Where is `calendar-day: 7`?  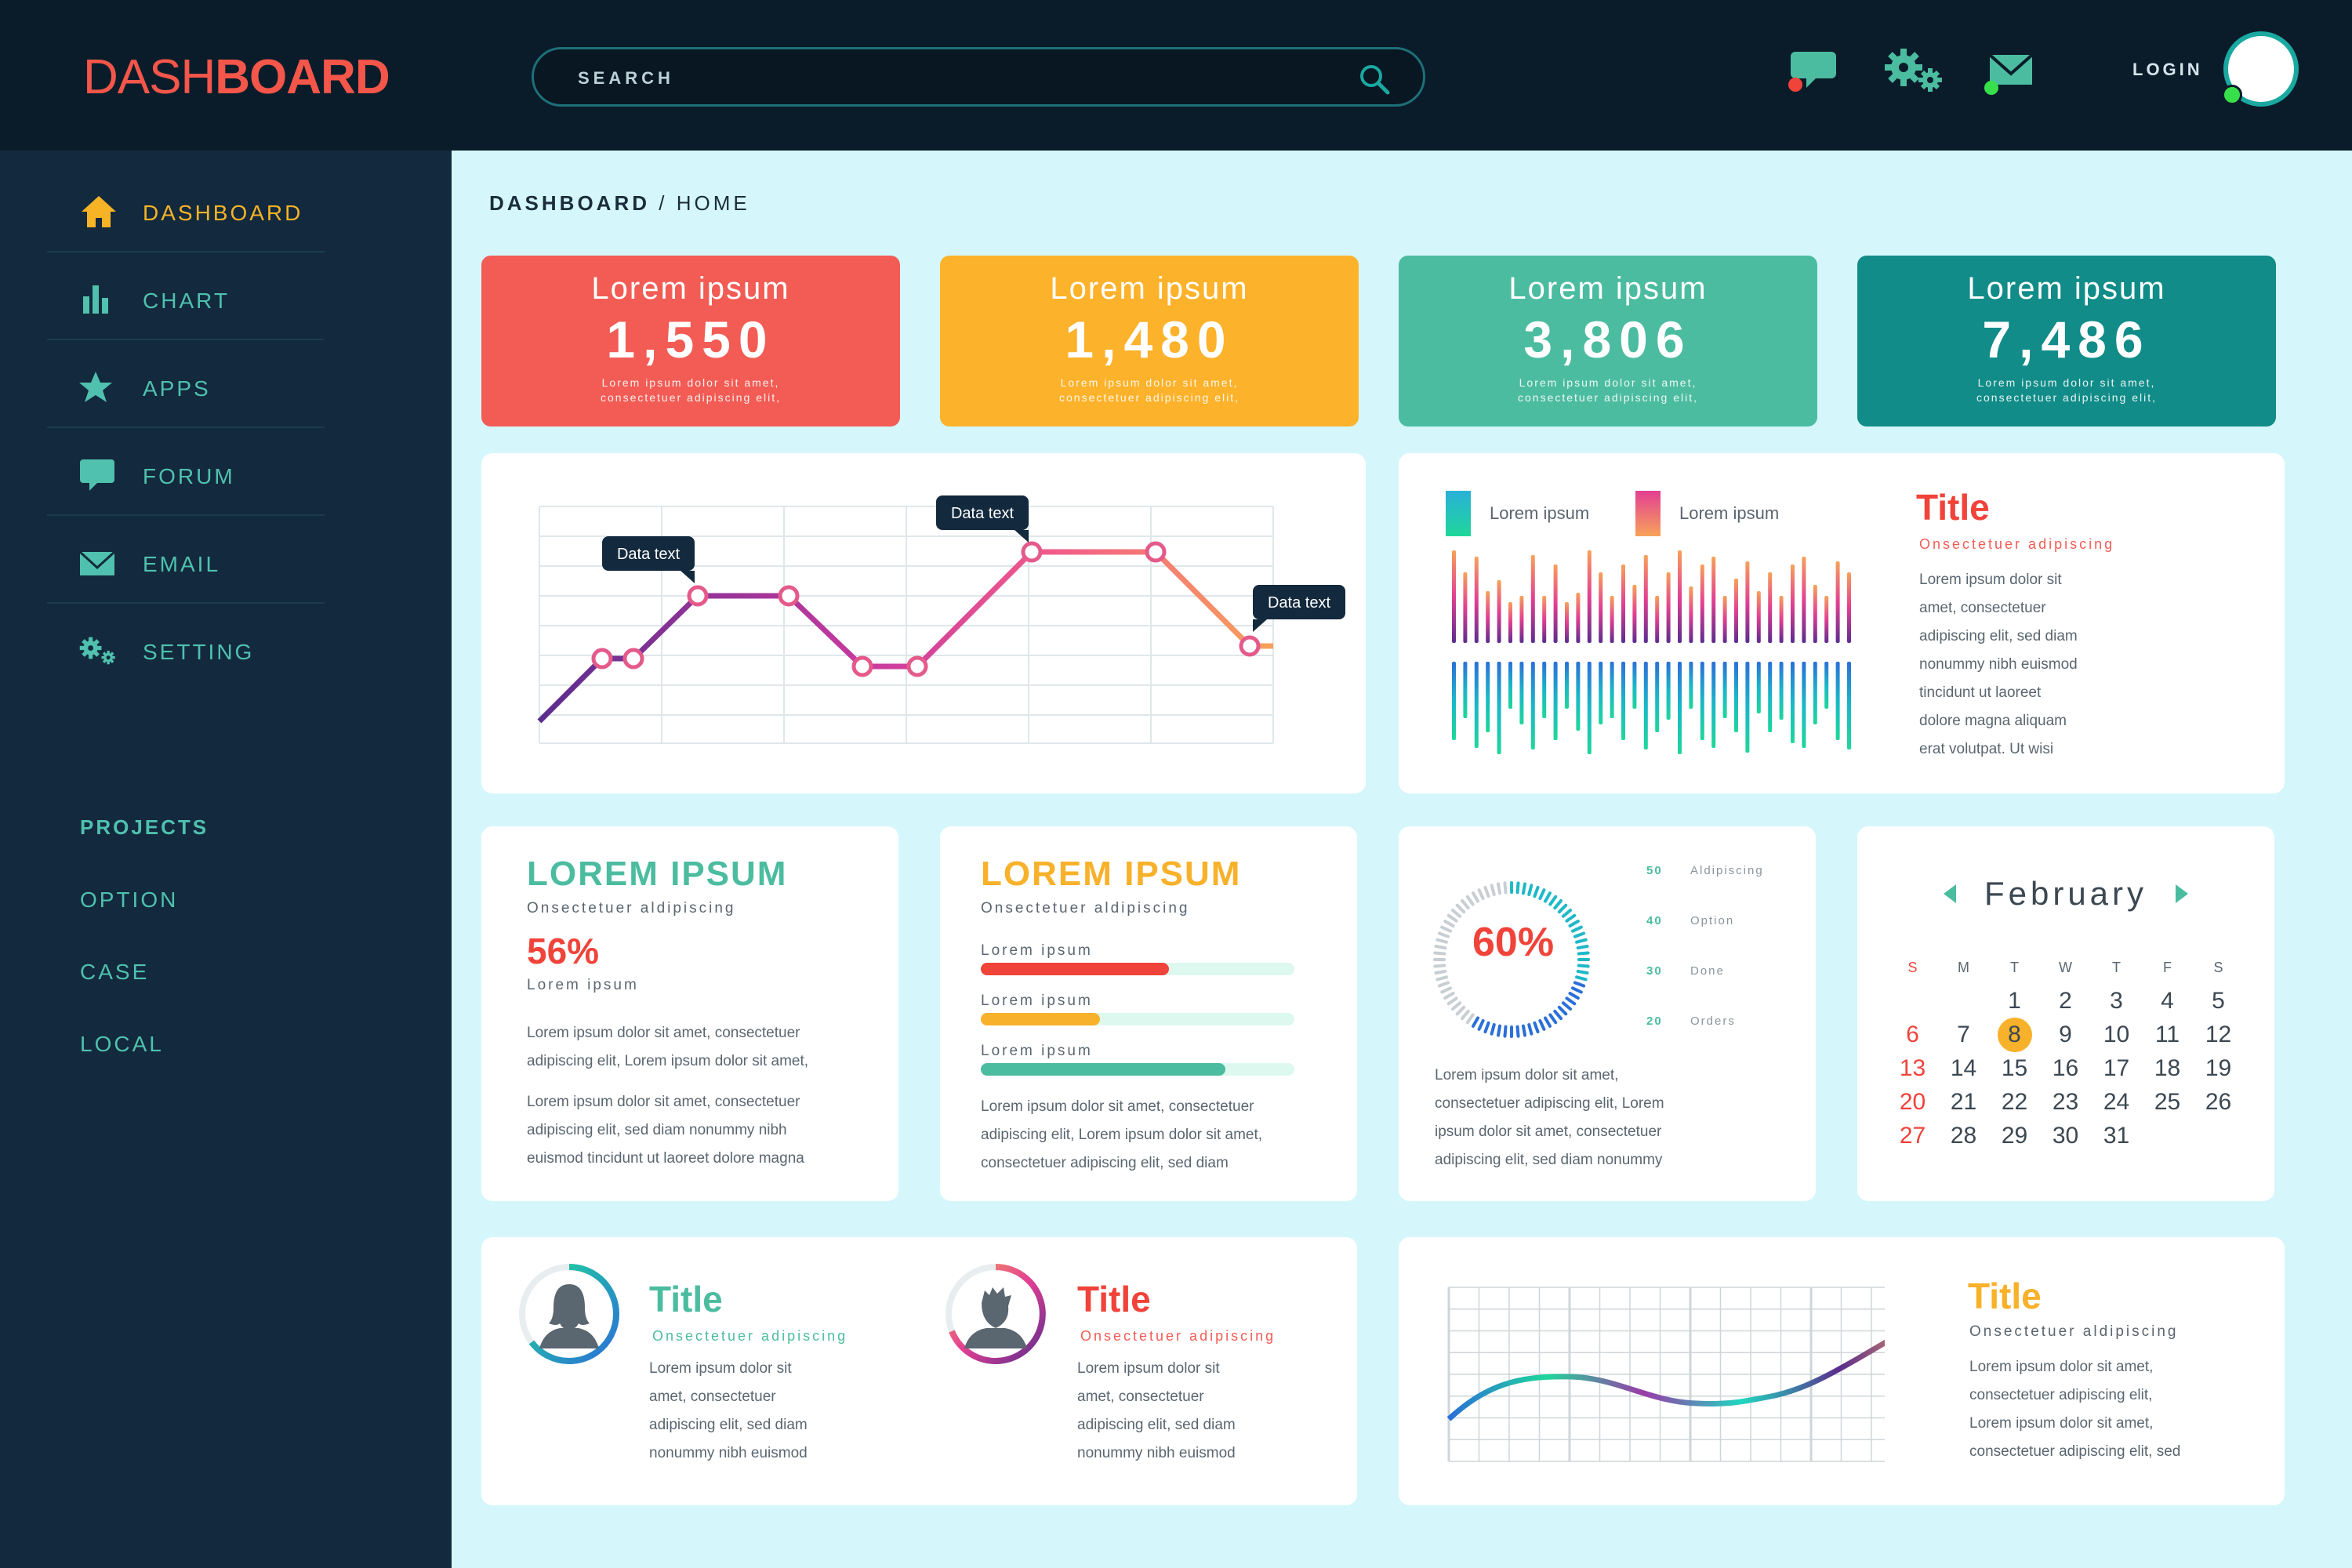 calendar-day: 7 is located at coordinates (1964, 1034).